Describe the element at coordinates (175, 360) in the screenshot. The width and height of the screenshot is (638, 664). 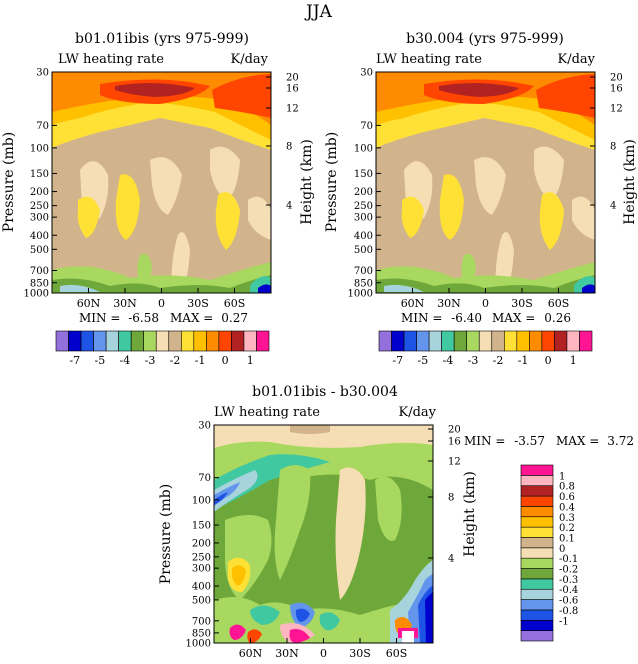
I see `colorbar-label: -2` at that location.